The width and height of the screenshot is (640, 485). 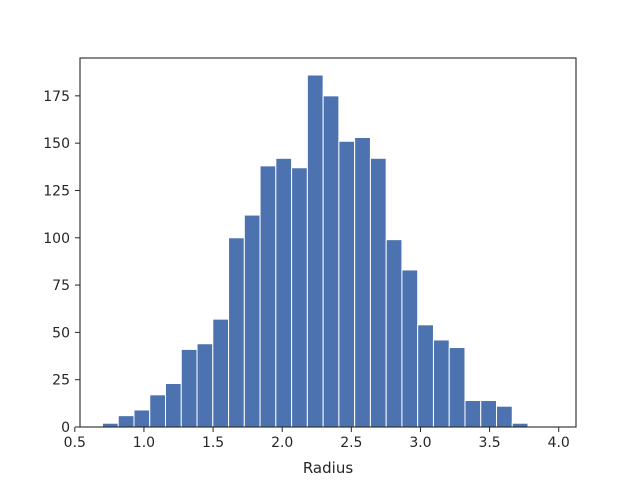 What do you see at coordinates (65, 428) in the screenshot?
I see `y-tick-label-0: 0` at bounding box center [65, 428].